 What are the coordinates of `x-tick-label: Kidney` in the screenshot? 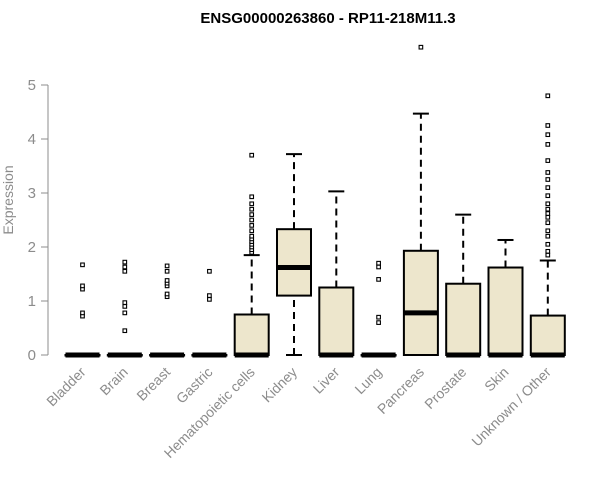 It's located at (280, 385).